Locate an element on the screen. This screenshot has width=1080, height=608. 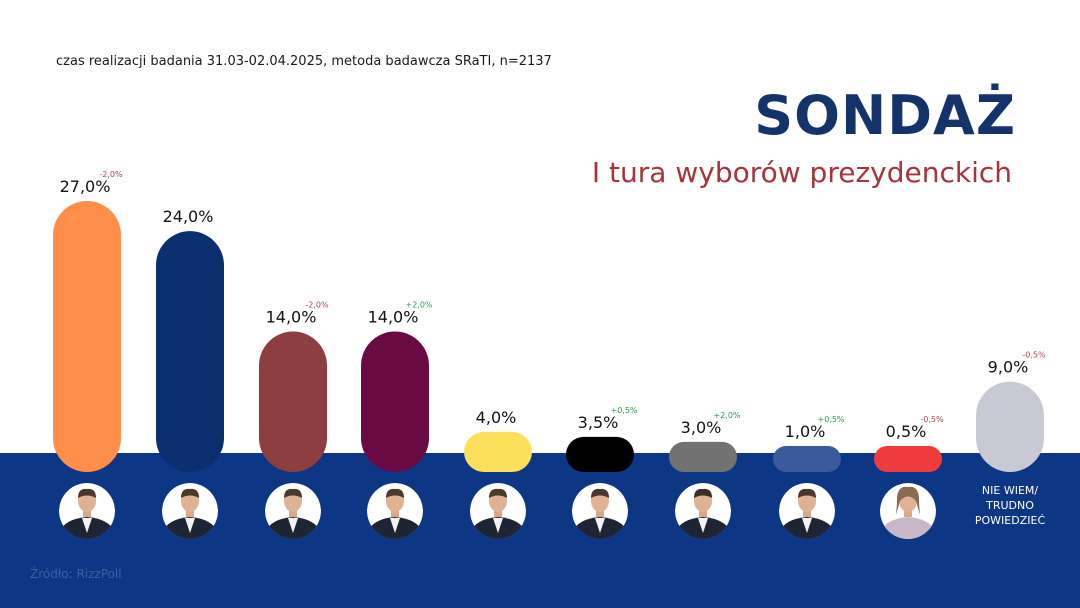
source-note: Źródło: RizzPoll is located at coordinates (76, 574).